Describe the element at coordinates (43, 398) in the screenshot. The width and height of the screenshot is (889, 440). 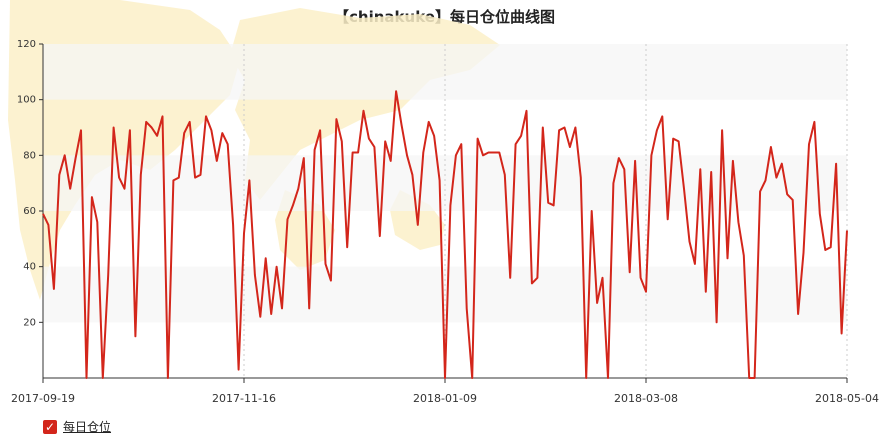
I see `x-tick-label: 2017-09-19` at that location.